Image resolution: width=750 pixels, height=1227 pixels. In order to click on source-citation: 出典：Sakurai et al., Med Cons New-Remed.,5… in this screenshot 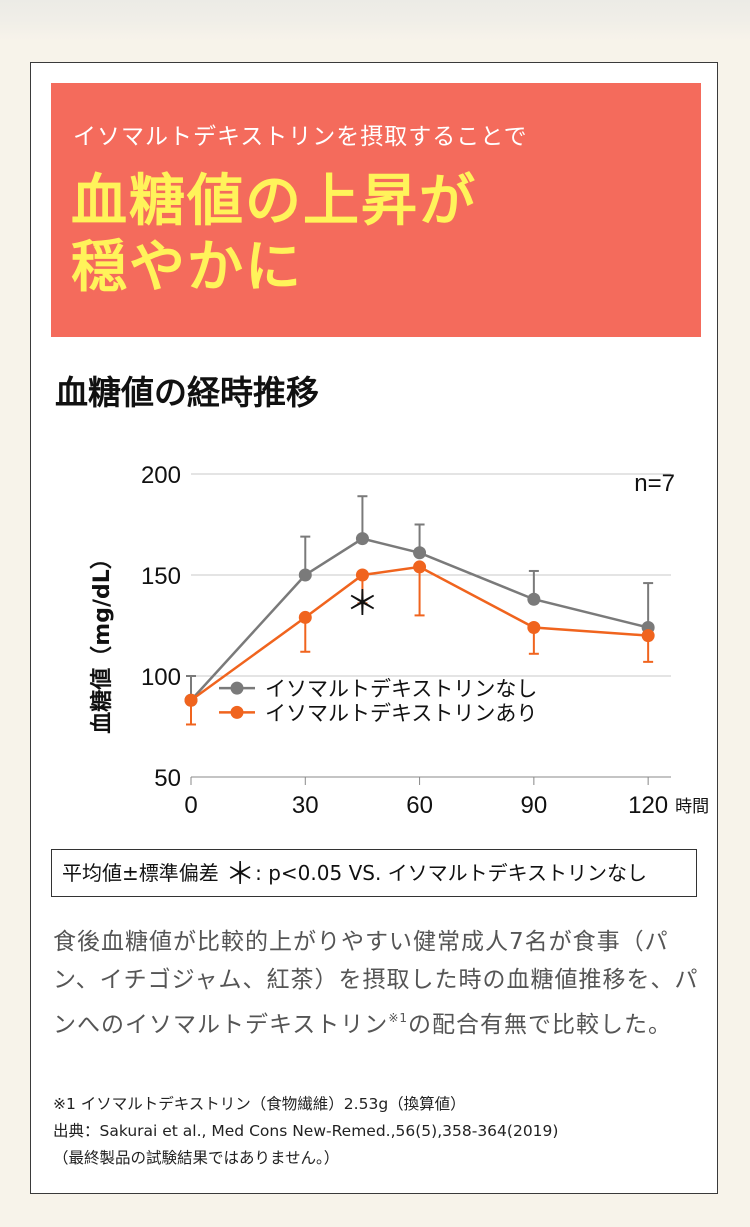, I will do `click(306, 1131)`.